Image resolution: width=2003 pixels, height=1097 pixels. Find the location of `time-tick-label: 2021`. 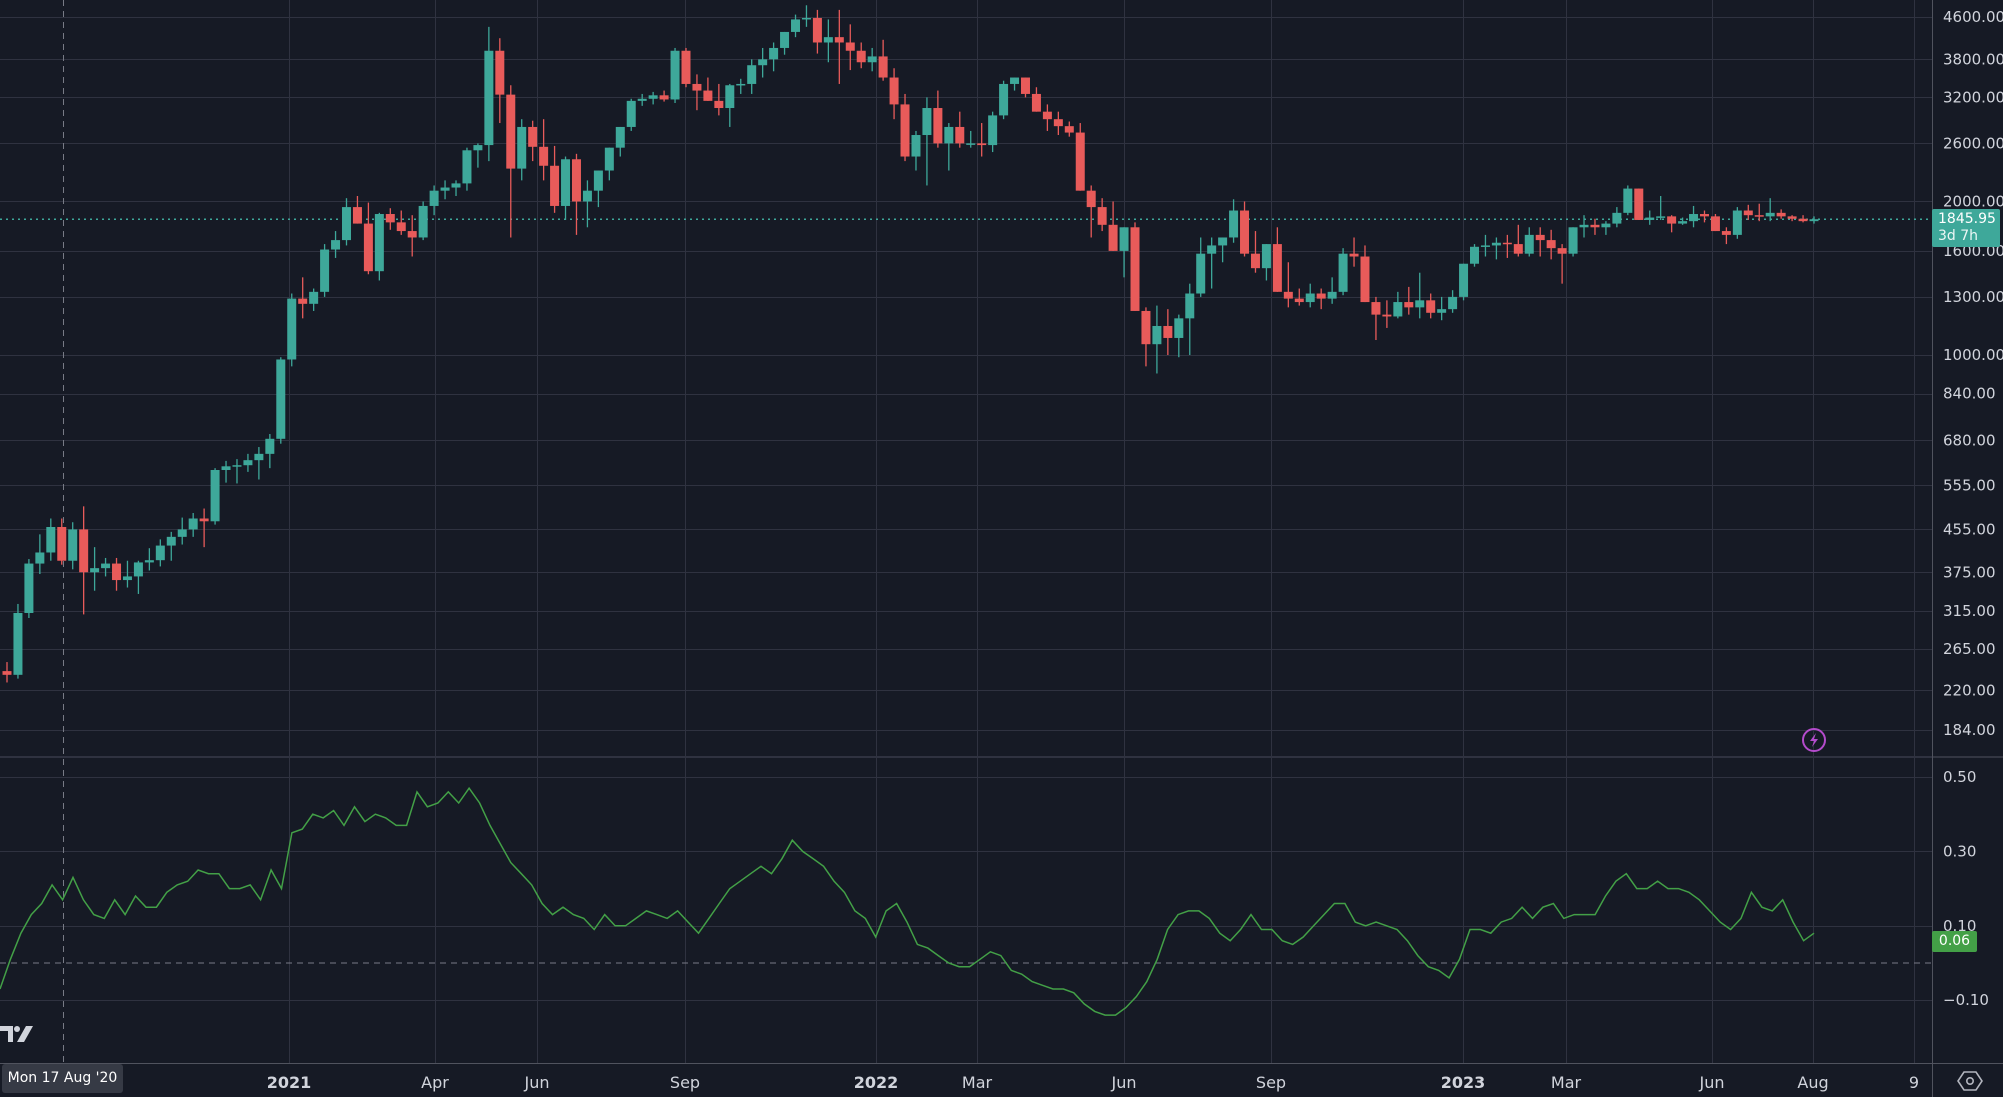

time-tick-label: 2021 is located at coordinates (289, 1082).